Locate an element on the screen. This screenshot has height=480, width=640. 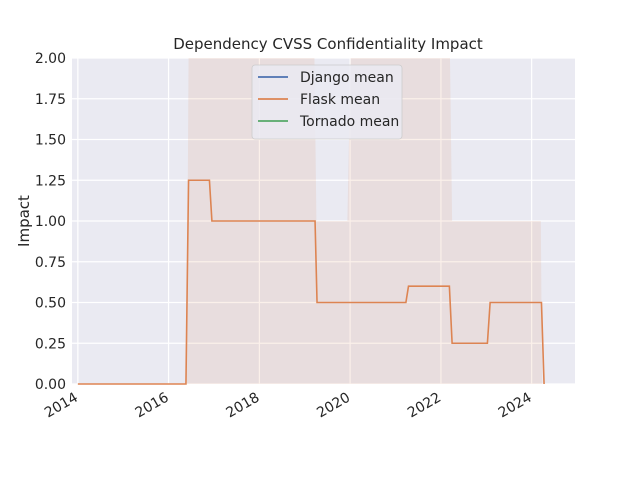
legend: Django mean Flask mean Tornado mean is located at coordinates (327, 102).